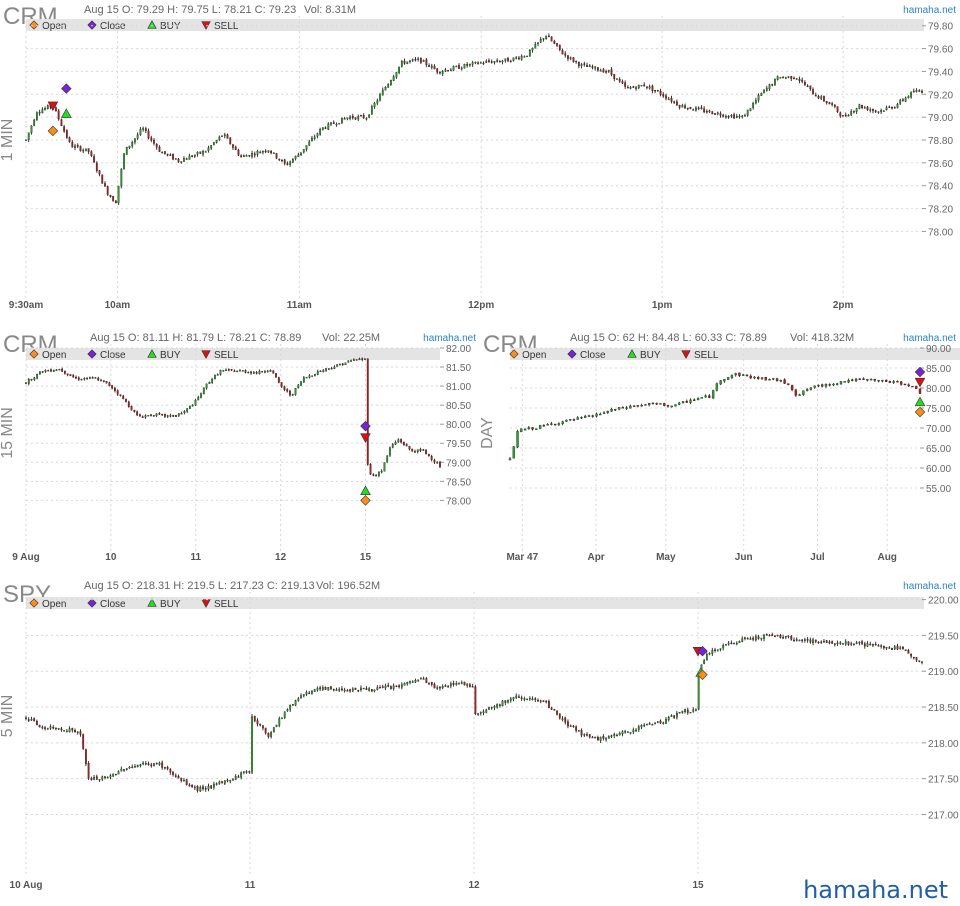  Describe the element at coordinates (152, 24) in the screenshot. I see `legend-buy-icon` at that location.